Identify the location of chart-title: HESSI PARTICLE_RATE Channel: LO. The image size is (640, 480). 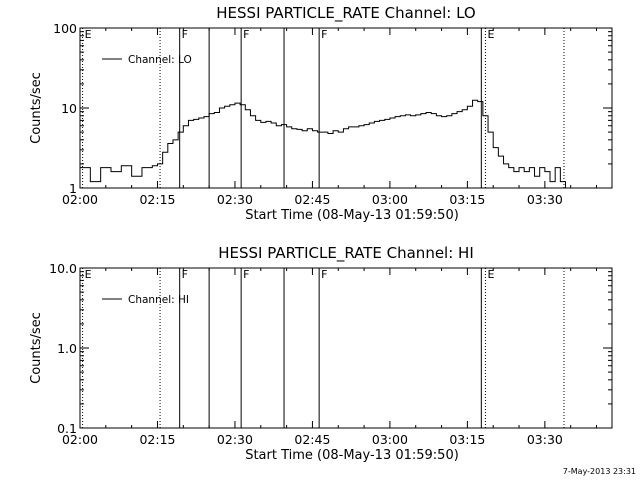
(345, 13).